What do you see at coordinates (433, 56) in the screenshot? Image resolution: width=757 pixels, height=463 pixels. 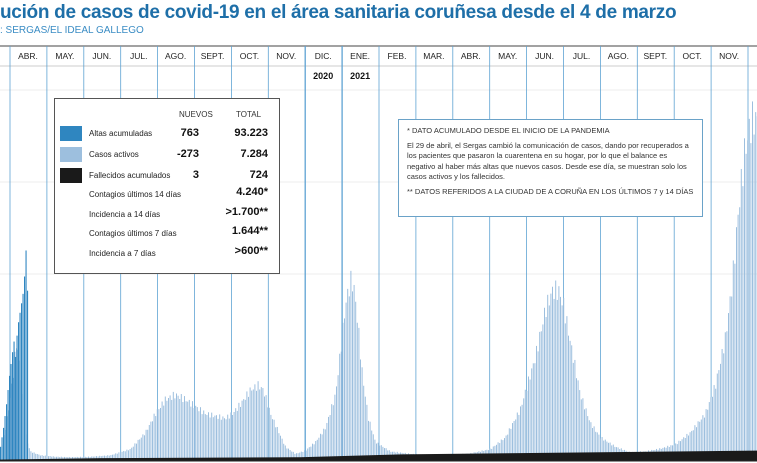 I see `month-label: MAR.` at bounding box center [433, 56].